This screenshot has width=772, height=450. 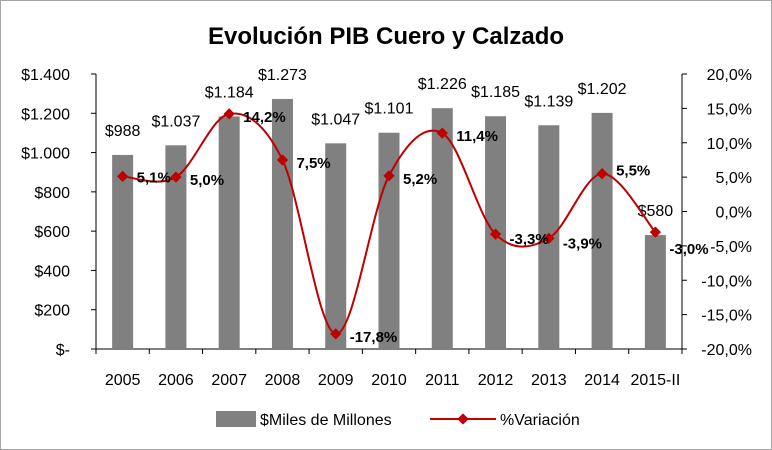 What do you see at coordinates (175, 121) in the screenshot?
I see `bar-data-label: $1.037` at bounding box center [175, 121].